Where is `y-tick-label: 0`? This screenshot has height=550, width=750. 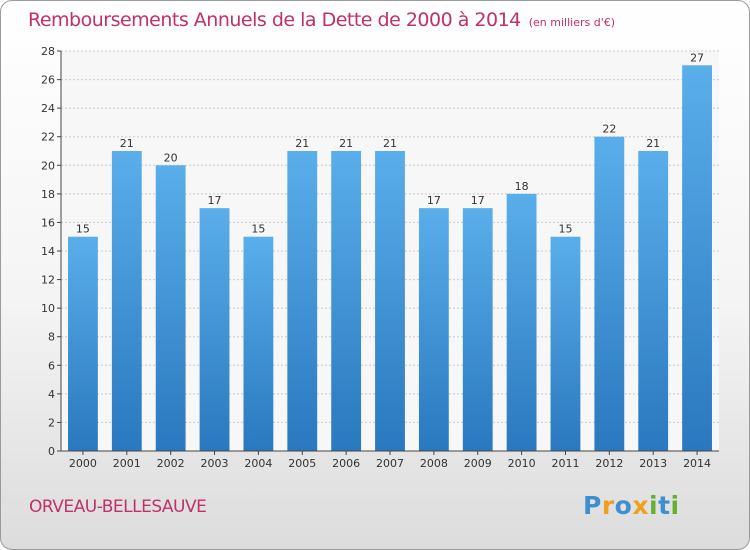 y-tick-label: 0 is located at coordinates (51, 451).